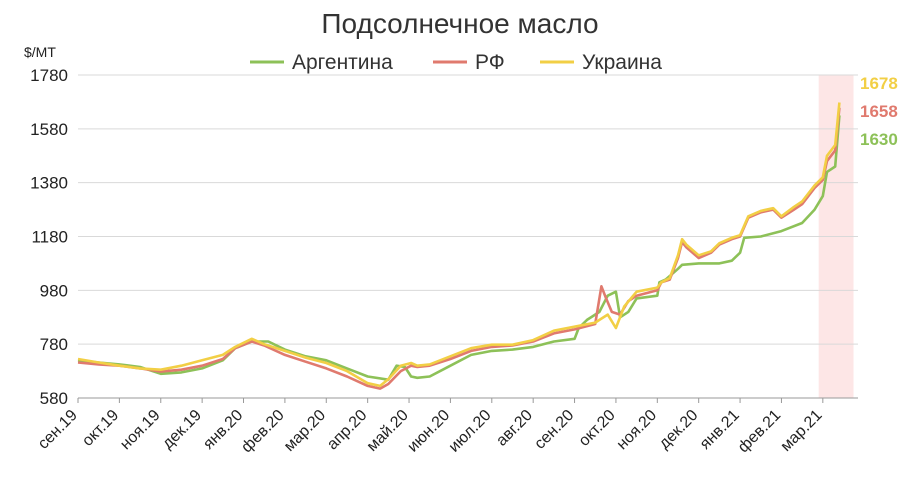 Image resolution: width=906 pixels, height=499 pixels. I want to click on x-tick-label: окт.19, so click(100, 428).